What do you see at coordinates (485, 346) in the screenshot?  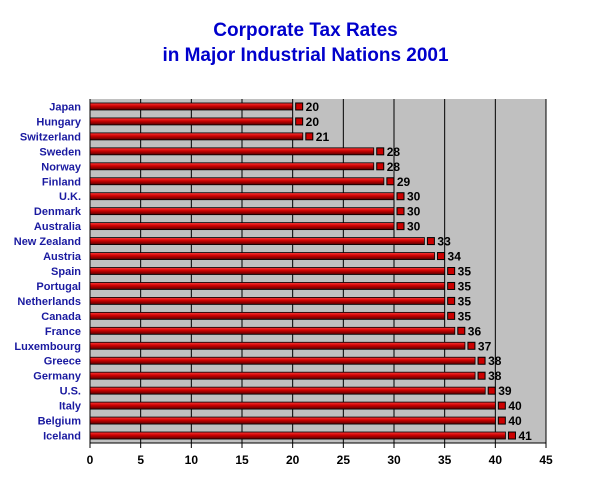 I see `data-label: 37` at bounding box center [485, 346].